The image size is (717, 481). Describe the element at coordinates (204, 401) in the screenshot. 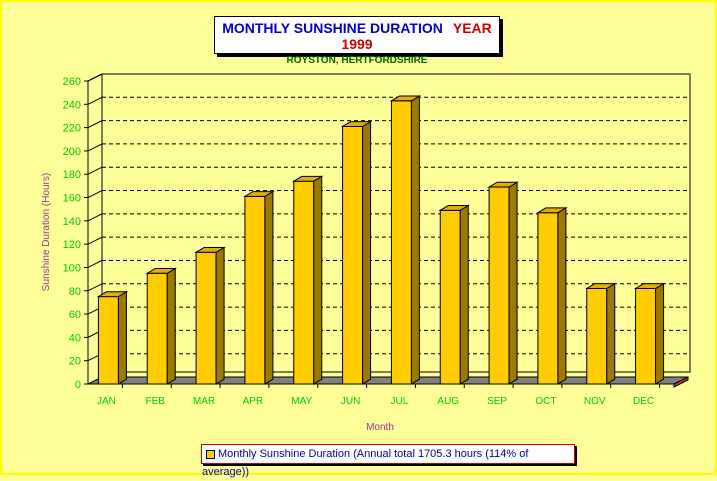

I see `x-tick-label: MAR` at that location.